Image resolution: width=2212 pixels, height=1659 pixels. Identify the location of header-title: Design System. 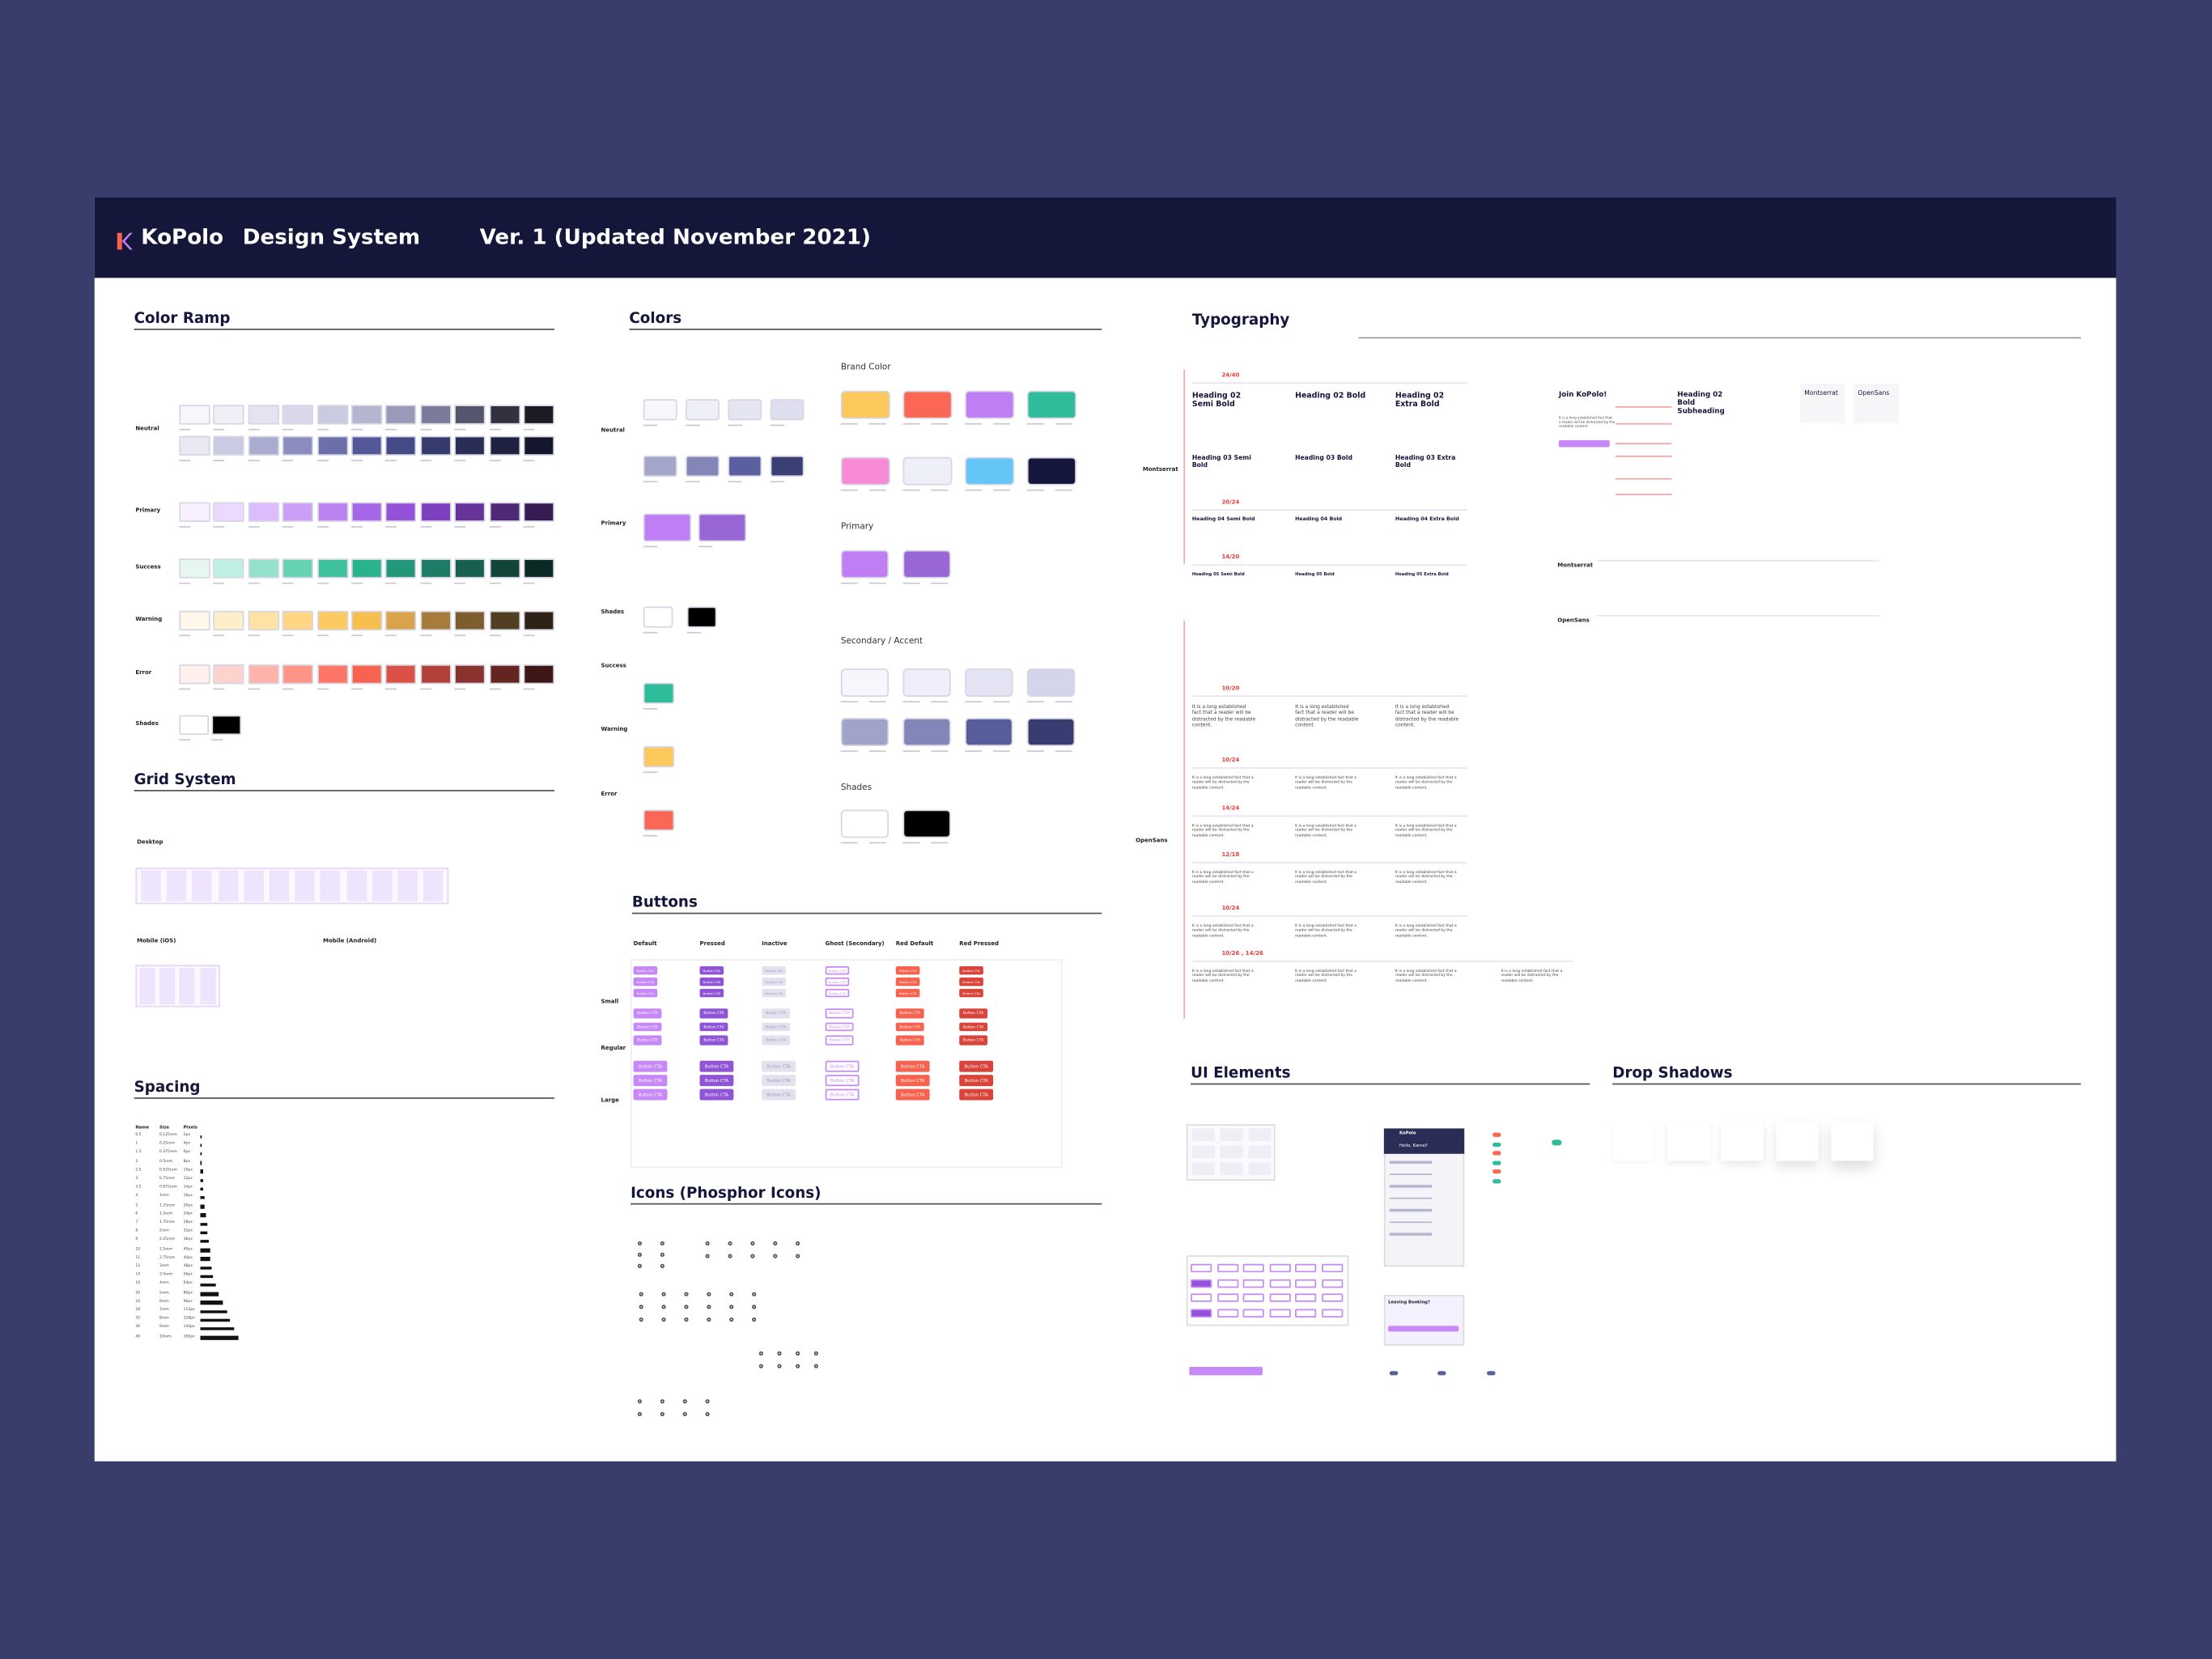
(331, 237).